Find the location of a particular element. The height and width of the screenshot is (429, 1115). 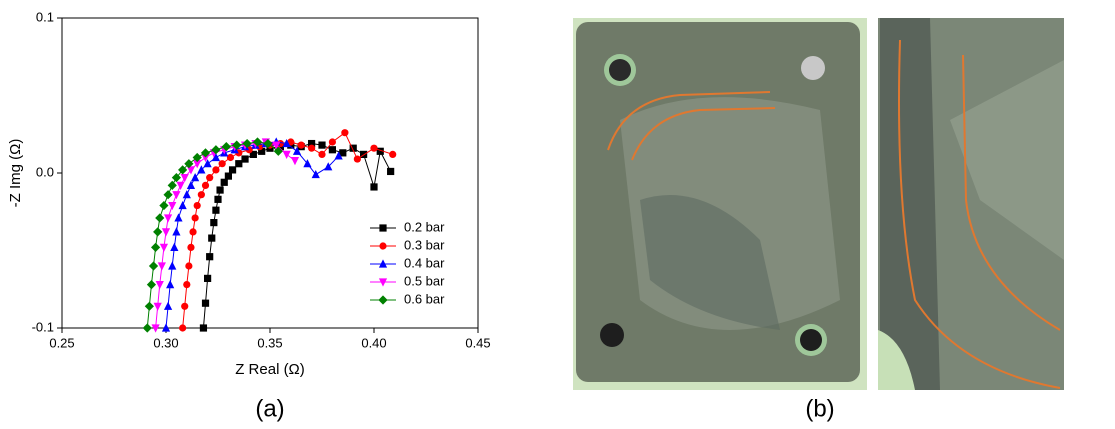

legend-label: 0.5 bar is located at coordinates (424, 280).